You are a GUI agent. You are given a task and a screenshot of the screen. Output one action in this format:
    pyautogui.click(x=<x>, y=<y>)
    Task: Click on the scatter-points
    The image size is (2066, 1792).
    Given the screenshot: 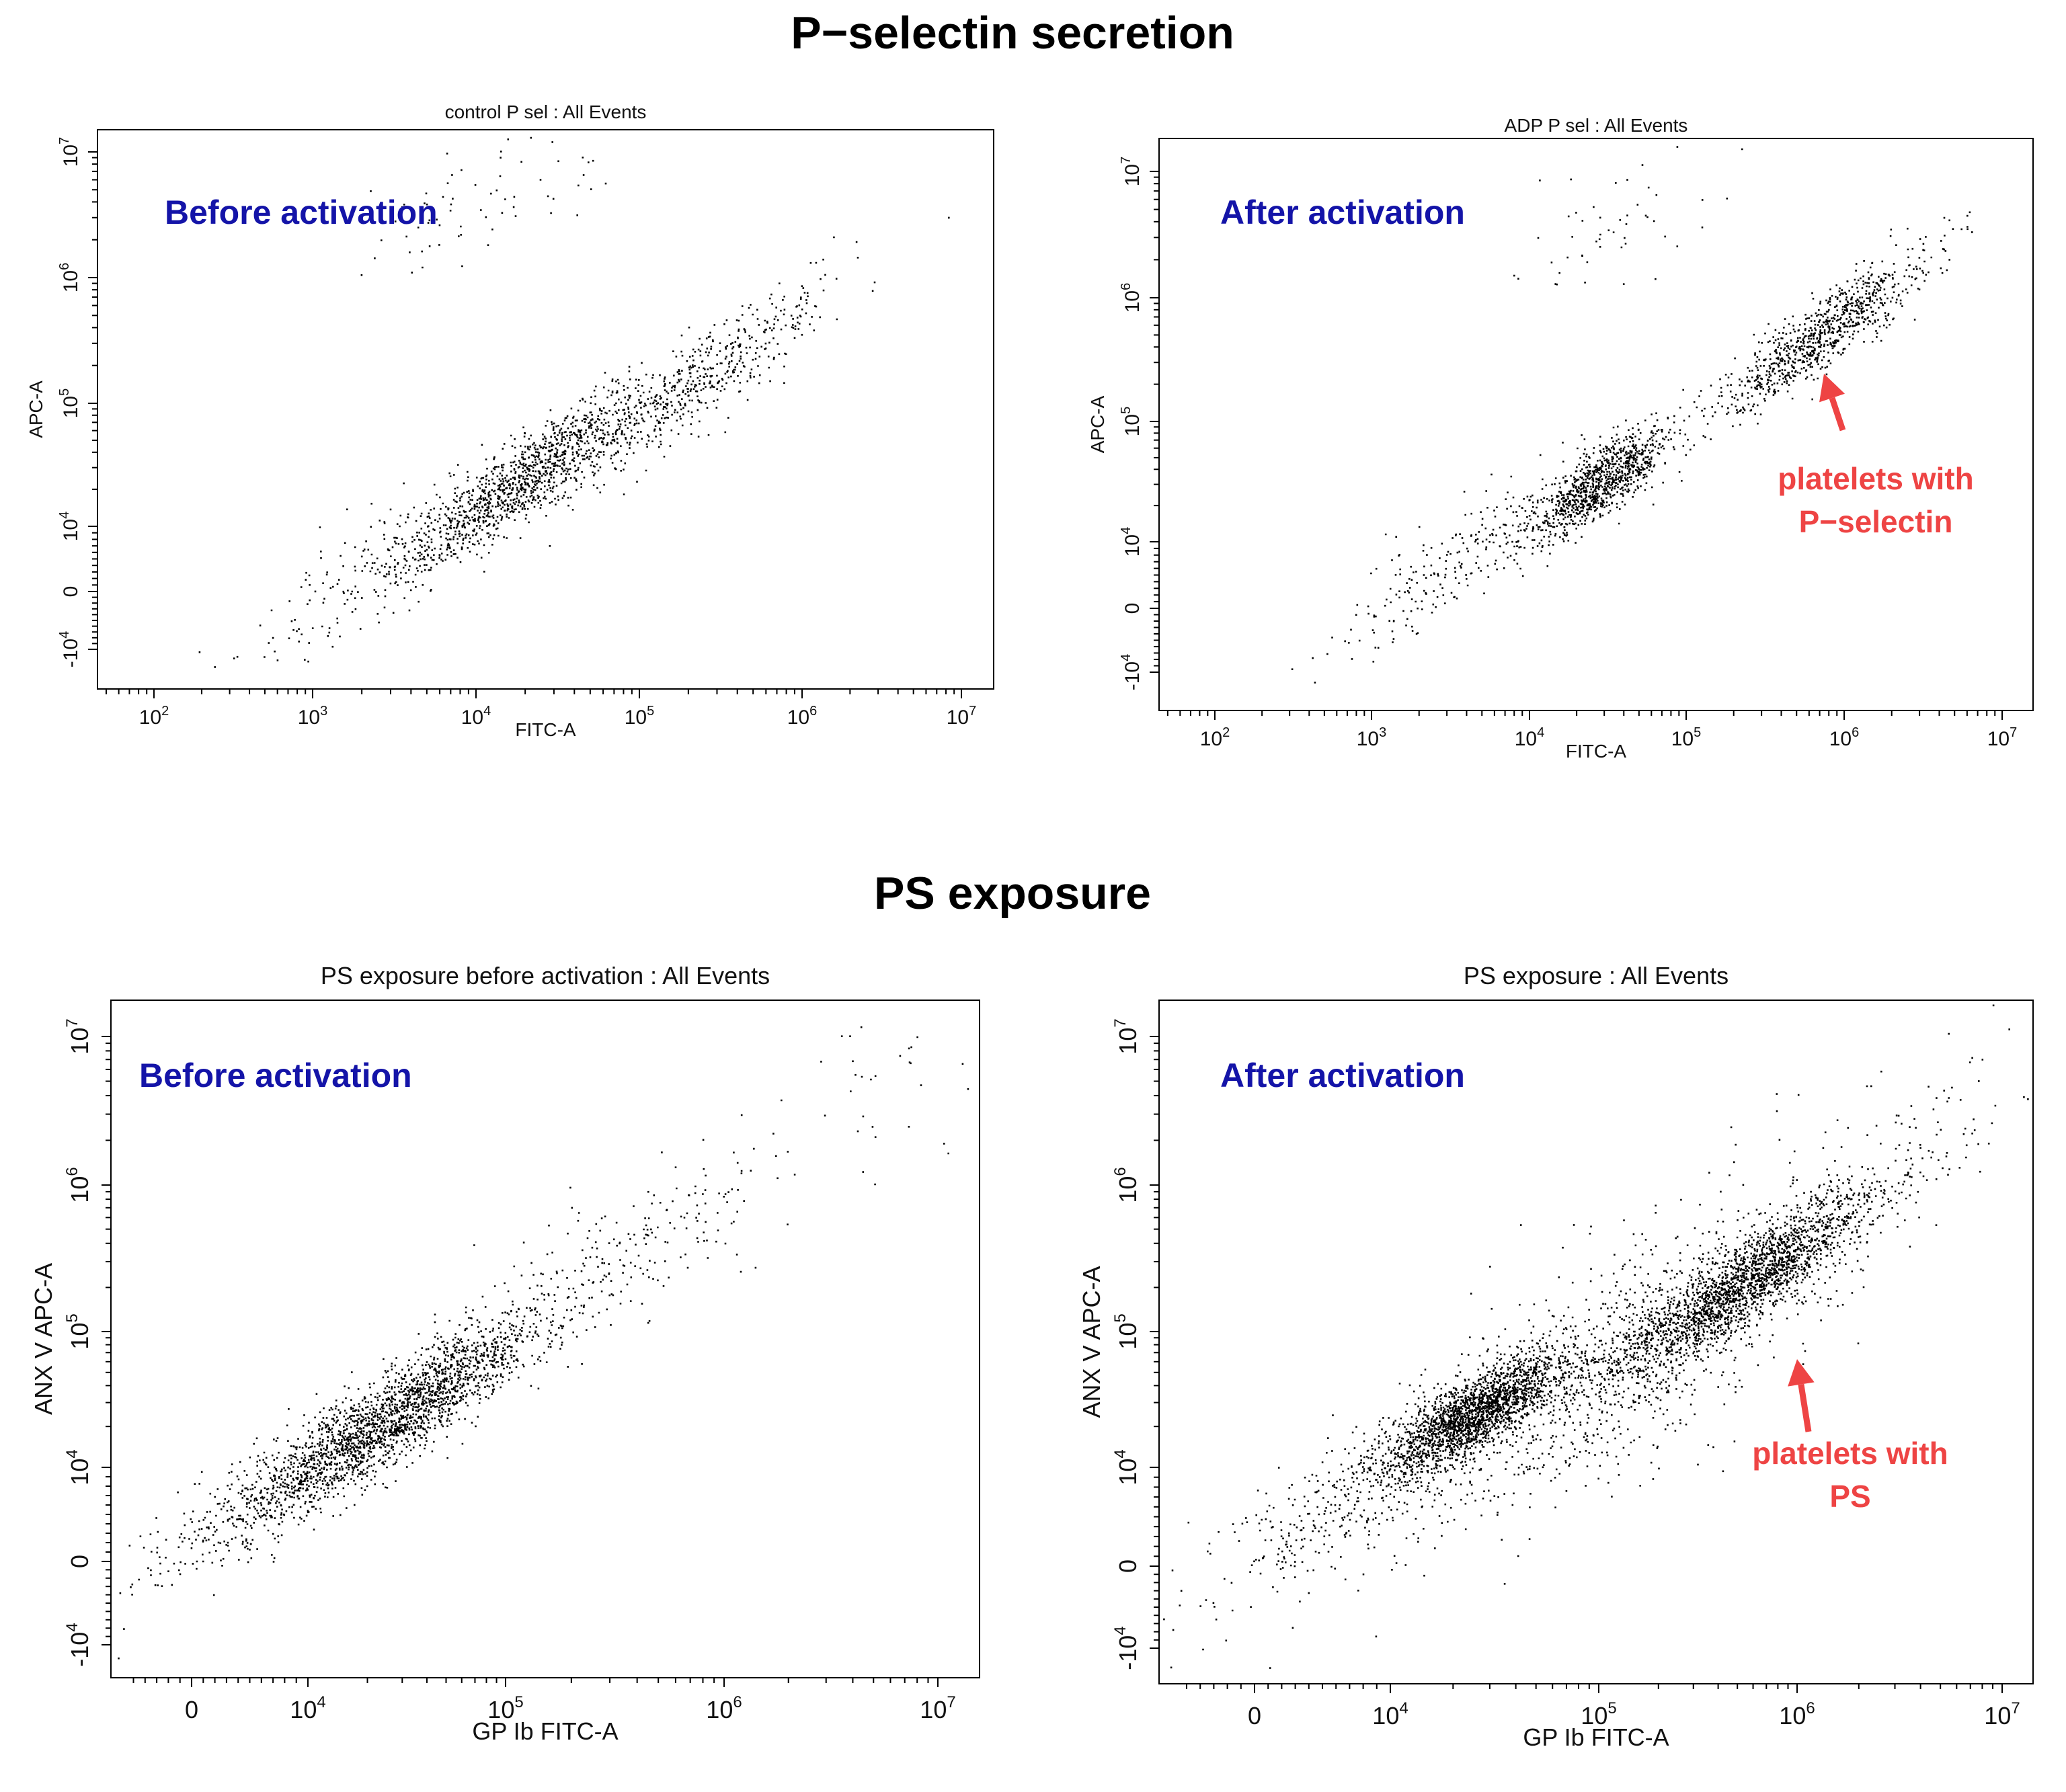 What is the action you would take?
    pyautogui.click(x=543, y=1343)
    